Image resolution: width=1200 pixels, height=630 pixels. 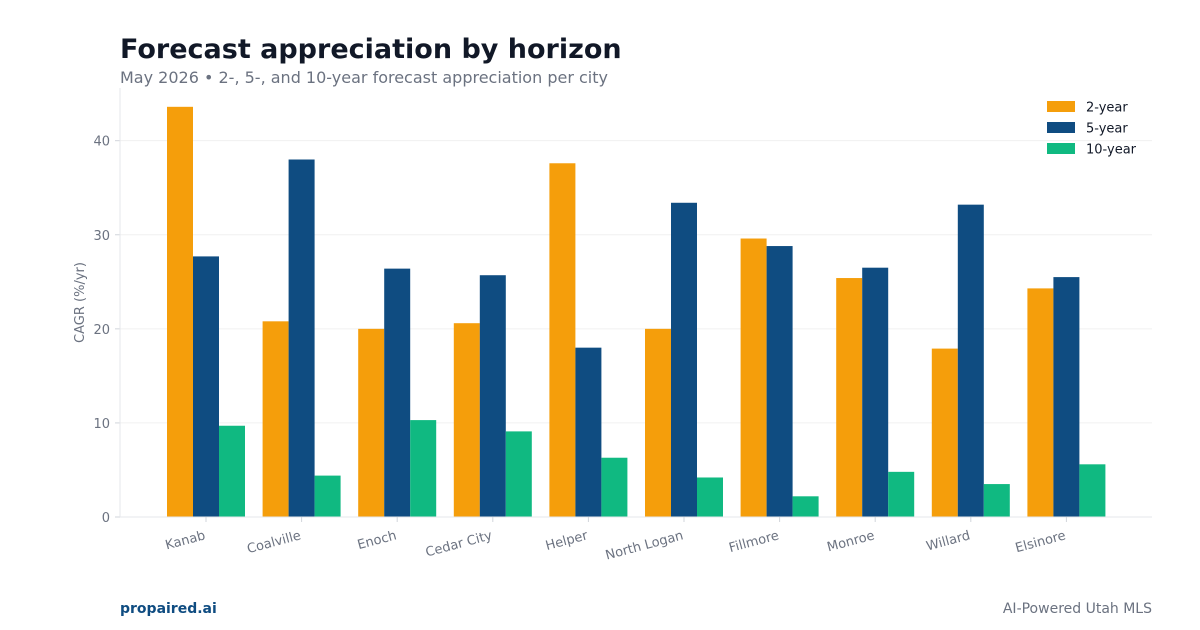 I want to click on x-tick-label: Willard, so click(x=948, y=541).